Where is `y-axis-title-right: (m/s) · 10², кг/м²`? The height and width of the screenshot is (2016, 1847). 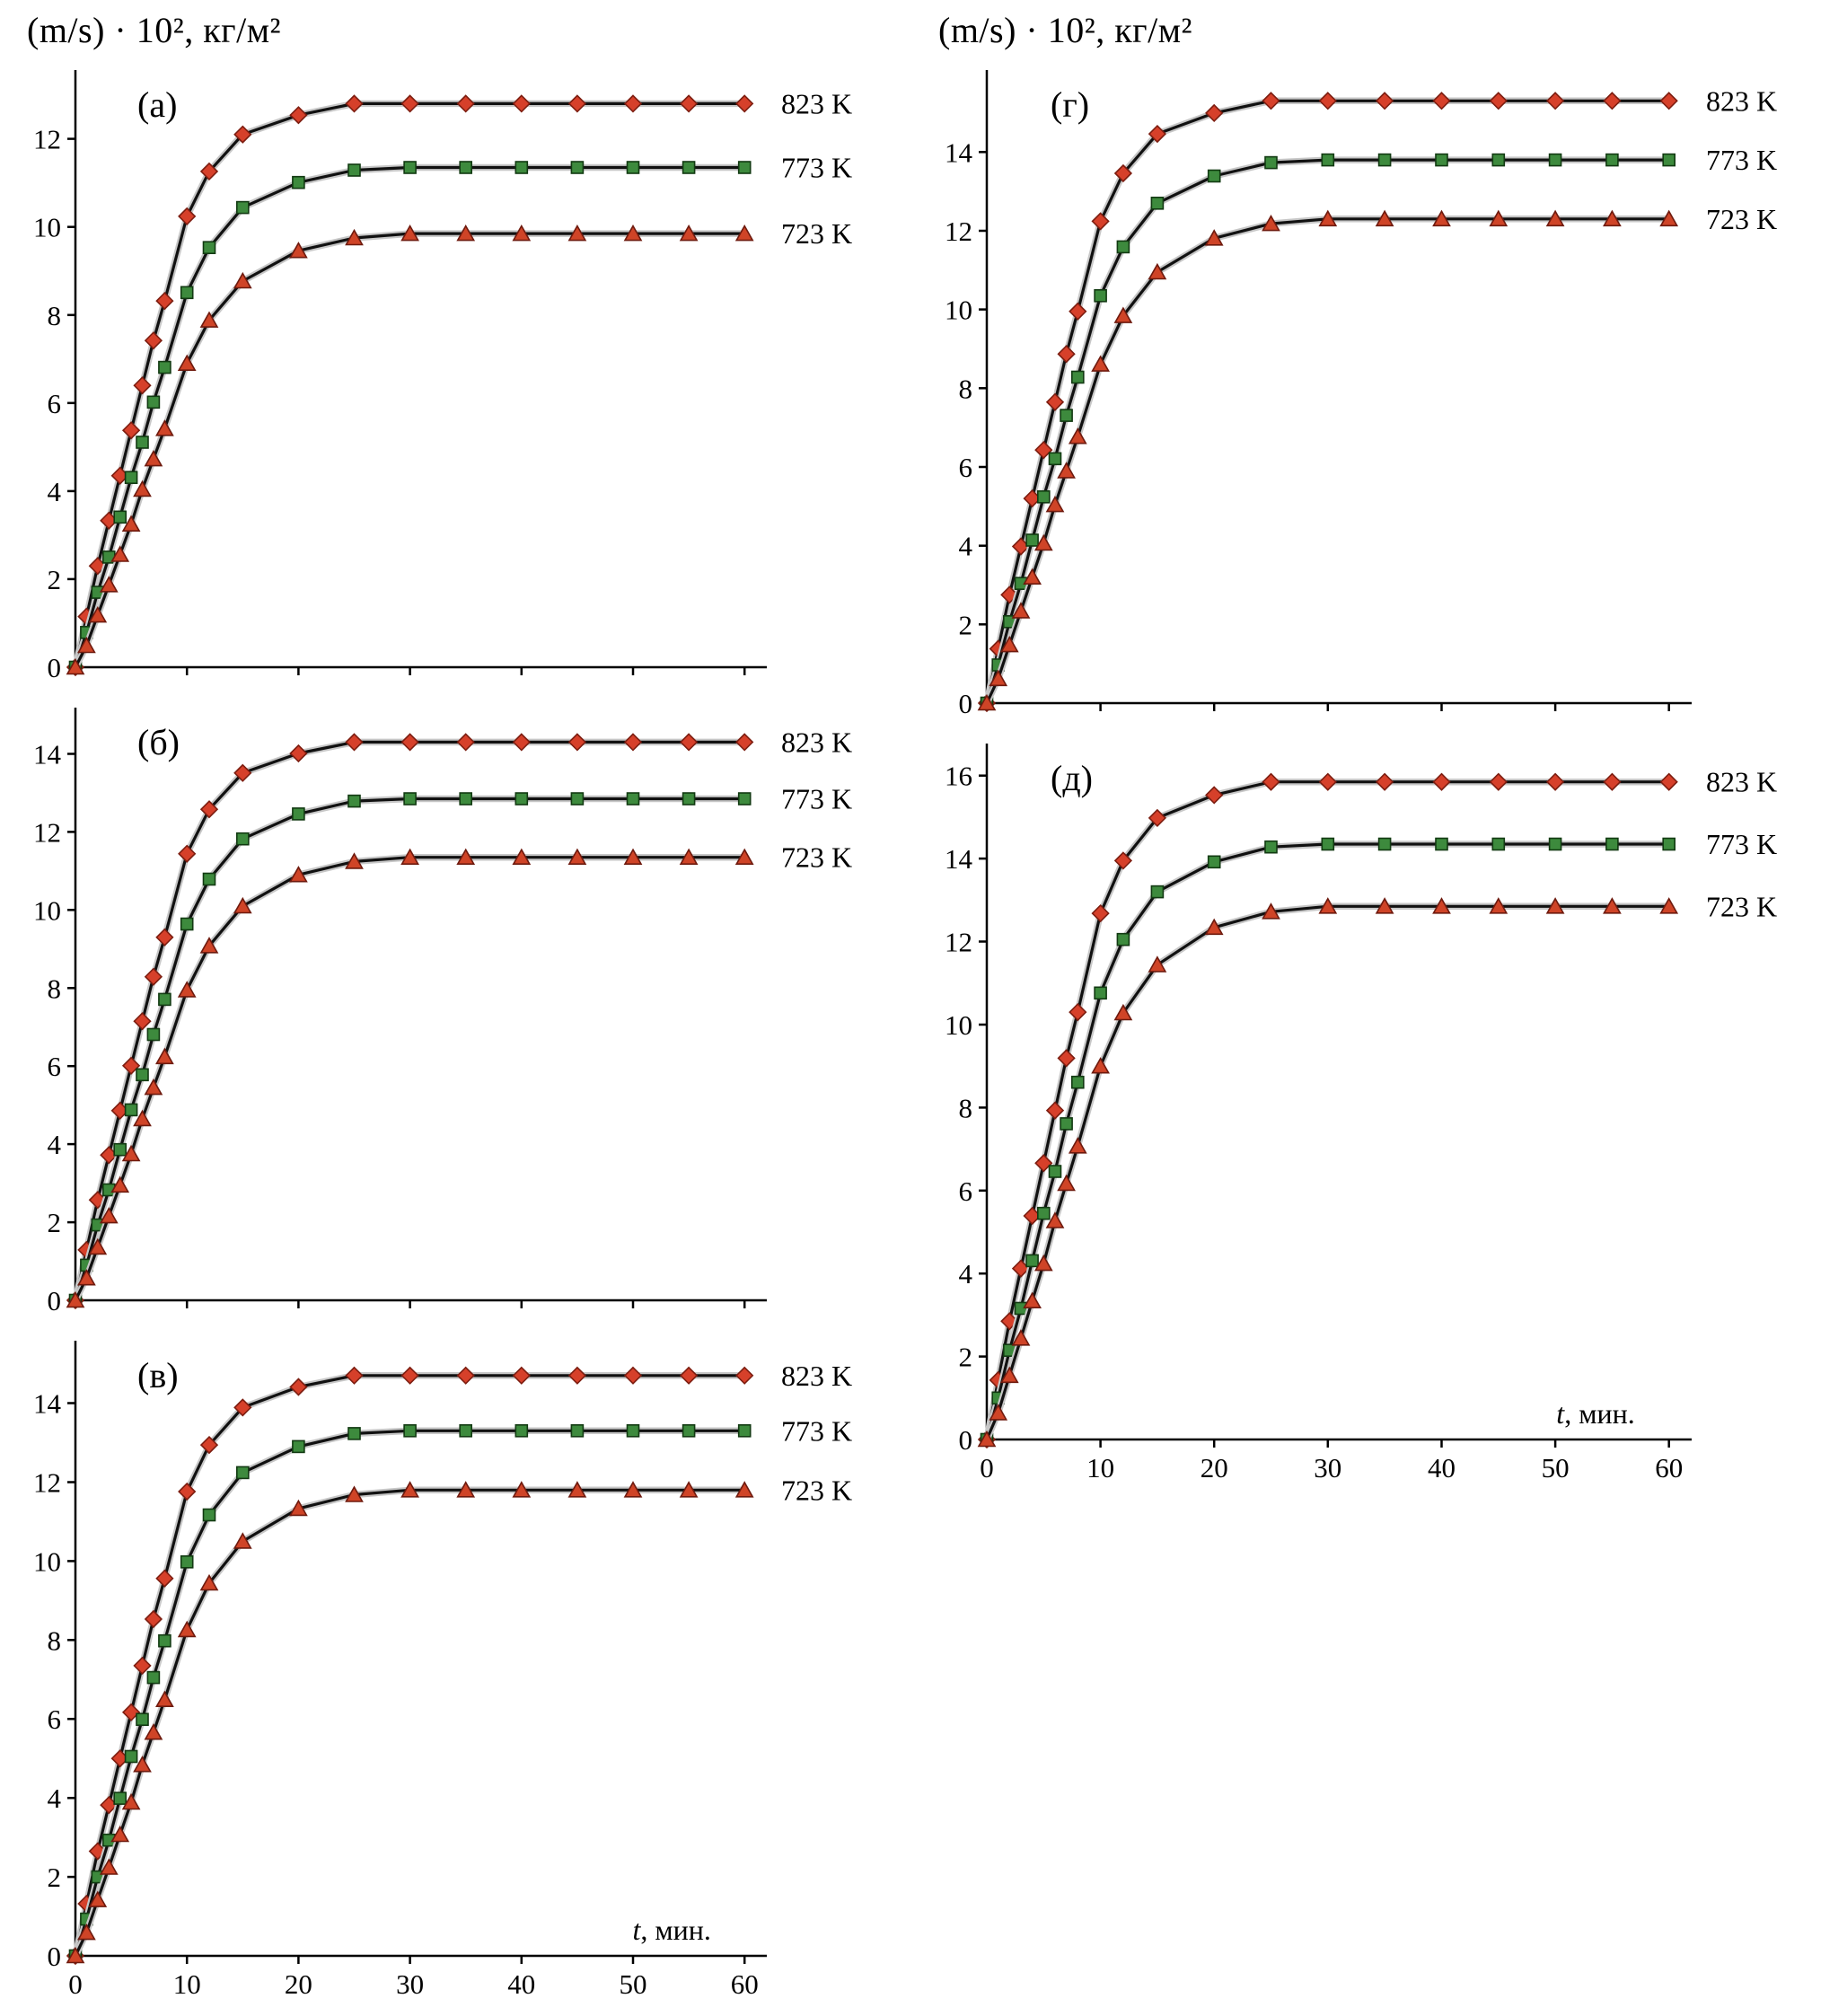
y-axis-title-right: (m/s) · 10², кг/м² is located at coordinates (1065, 30).